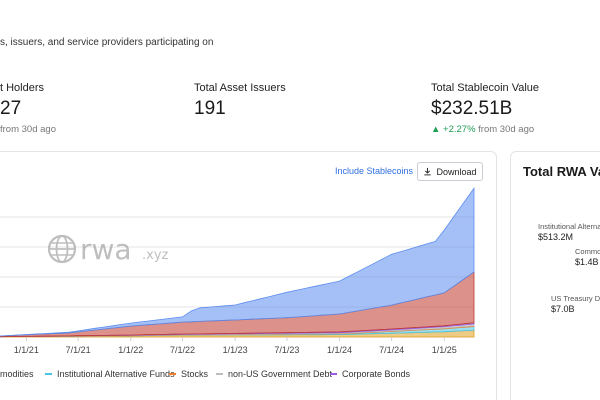 This screenshot has height=400, width=600. I want to click on legend-commodities-label: modities, so click(17, 374).